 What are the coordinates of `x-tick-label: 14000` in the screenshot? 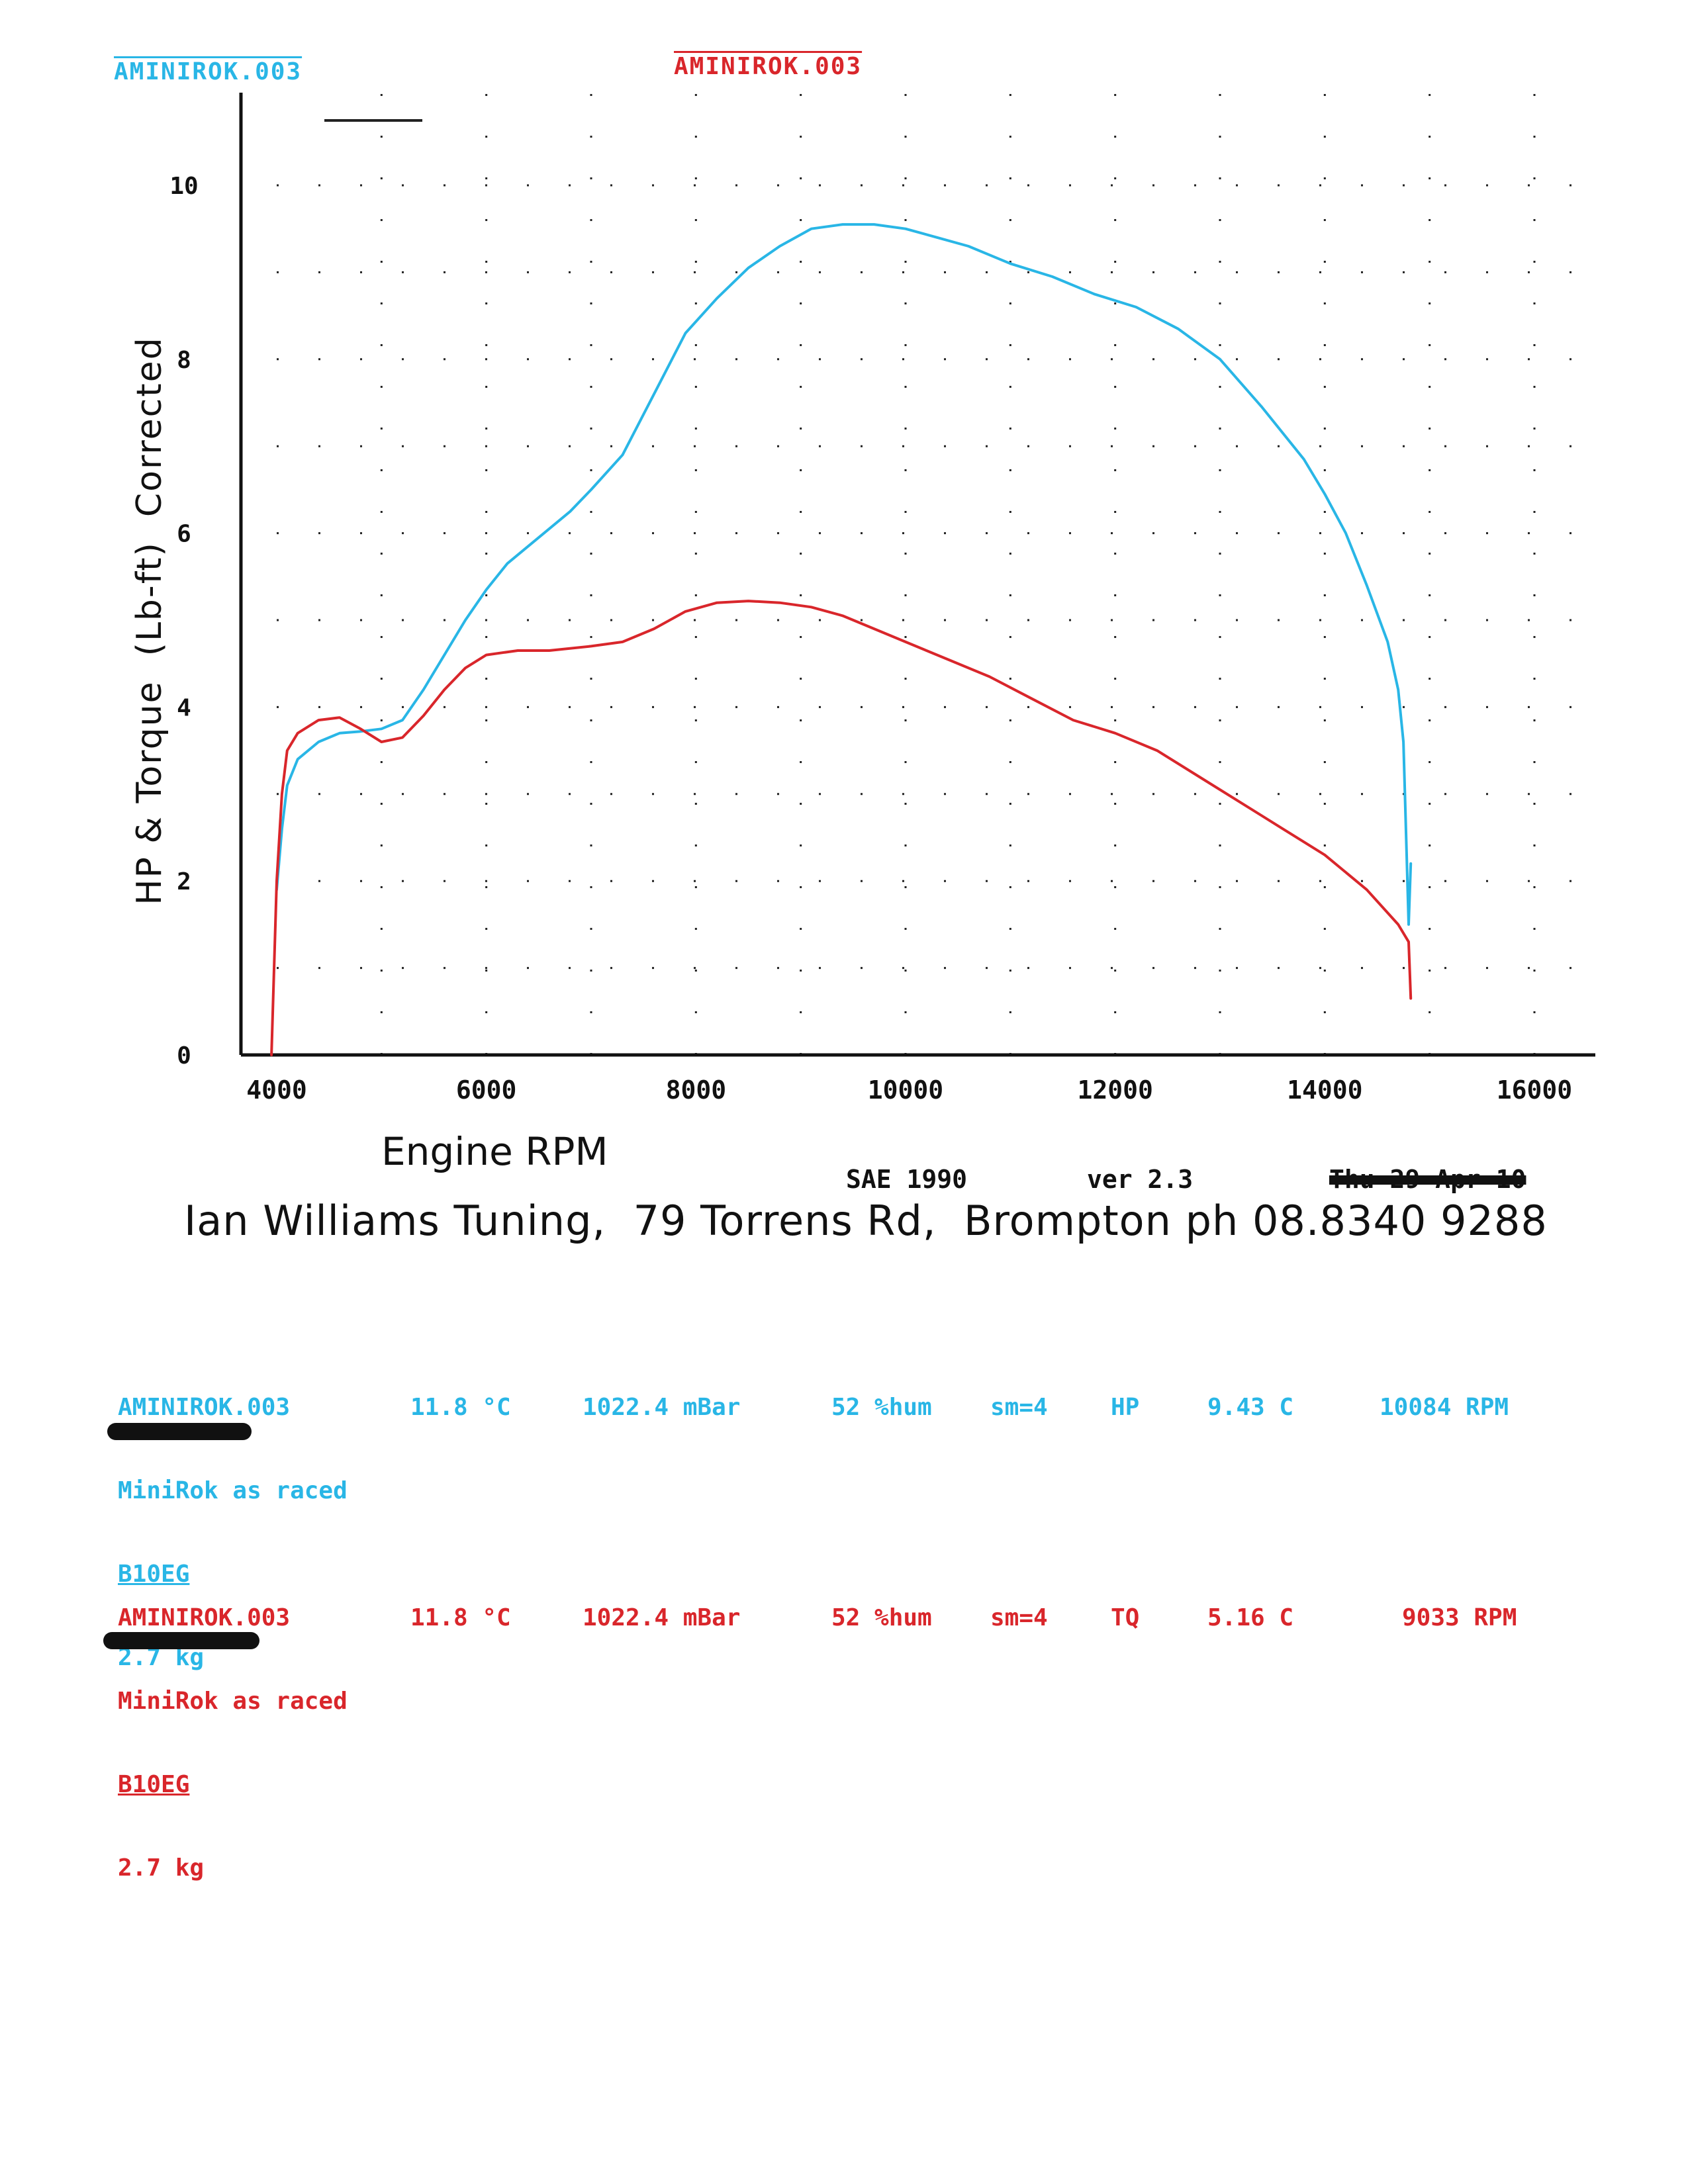 It's located at (1324, 1090).